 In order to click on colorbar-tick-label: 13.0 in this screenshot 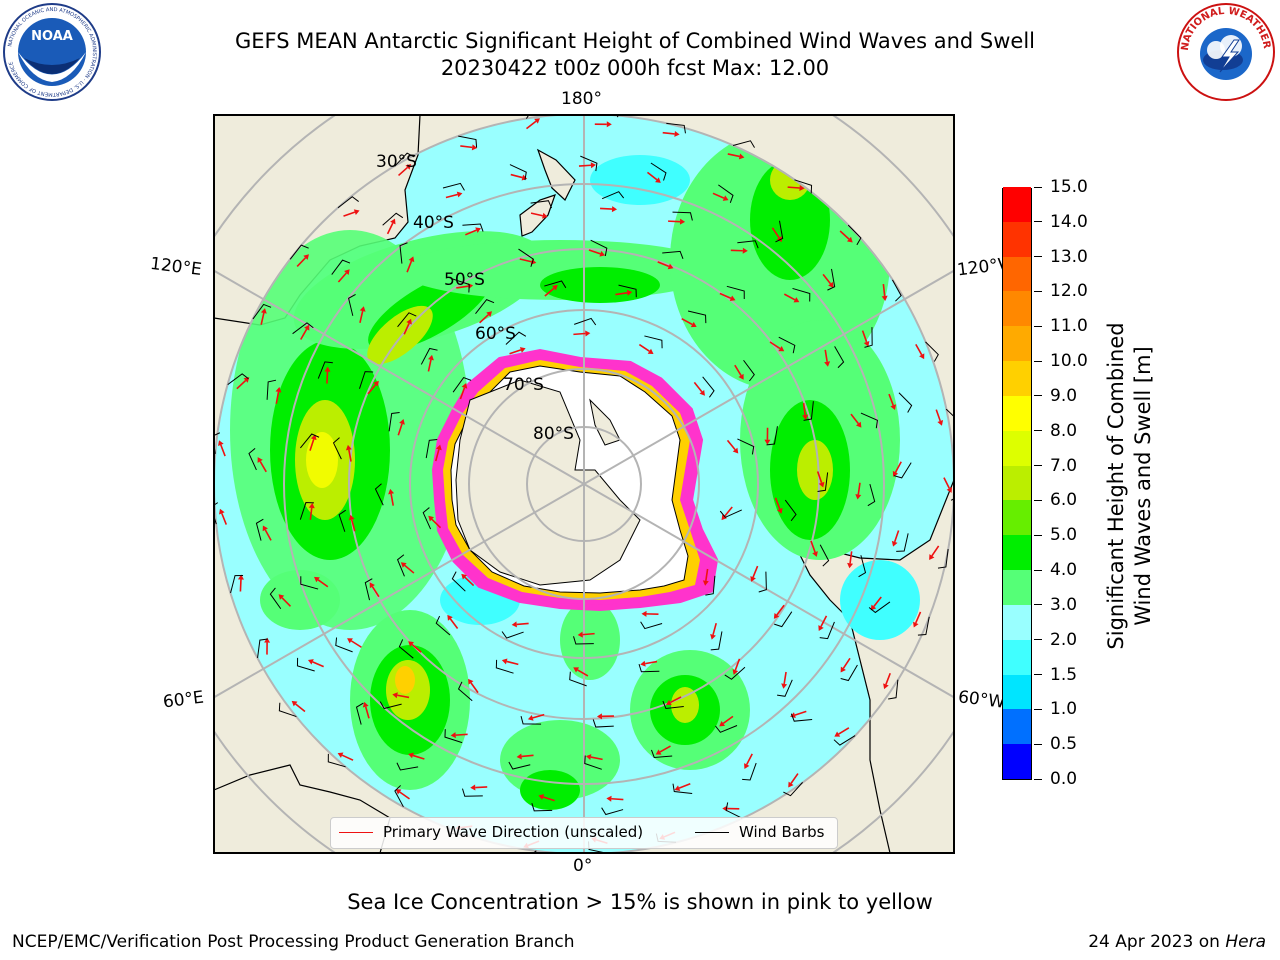, I will do `click(1061, 257)`.